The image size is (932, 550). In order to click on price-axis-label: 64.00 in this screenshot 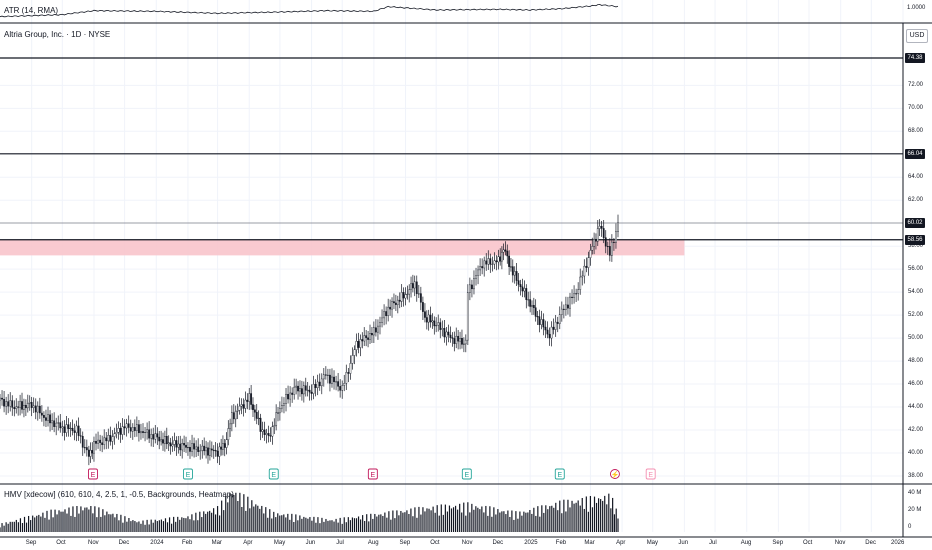, I will do `click(916, 176)`.